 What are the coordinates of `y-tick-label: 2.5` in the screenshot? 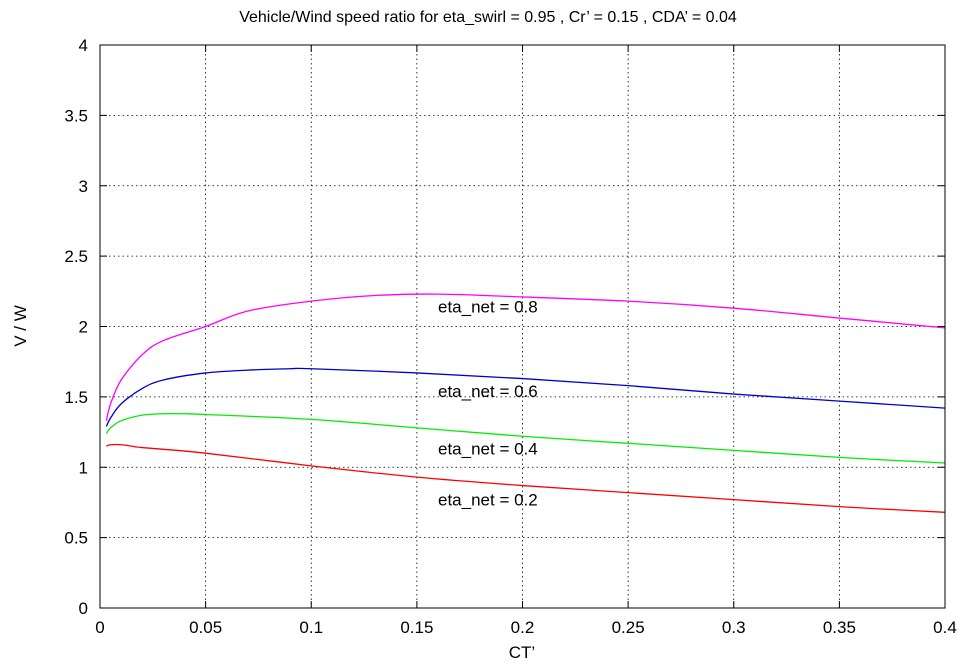 It's located at (76, 256).